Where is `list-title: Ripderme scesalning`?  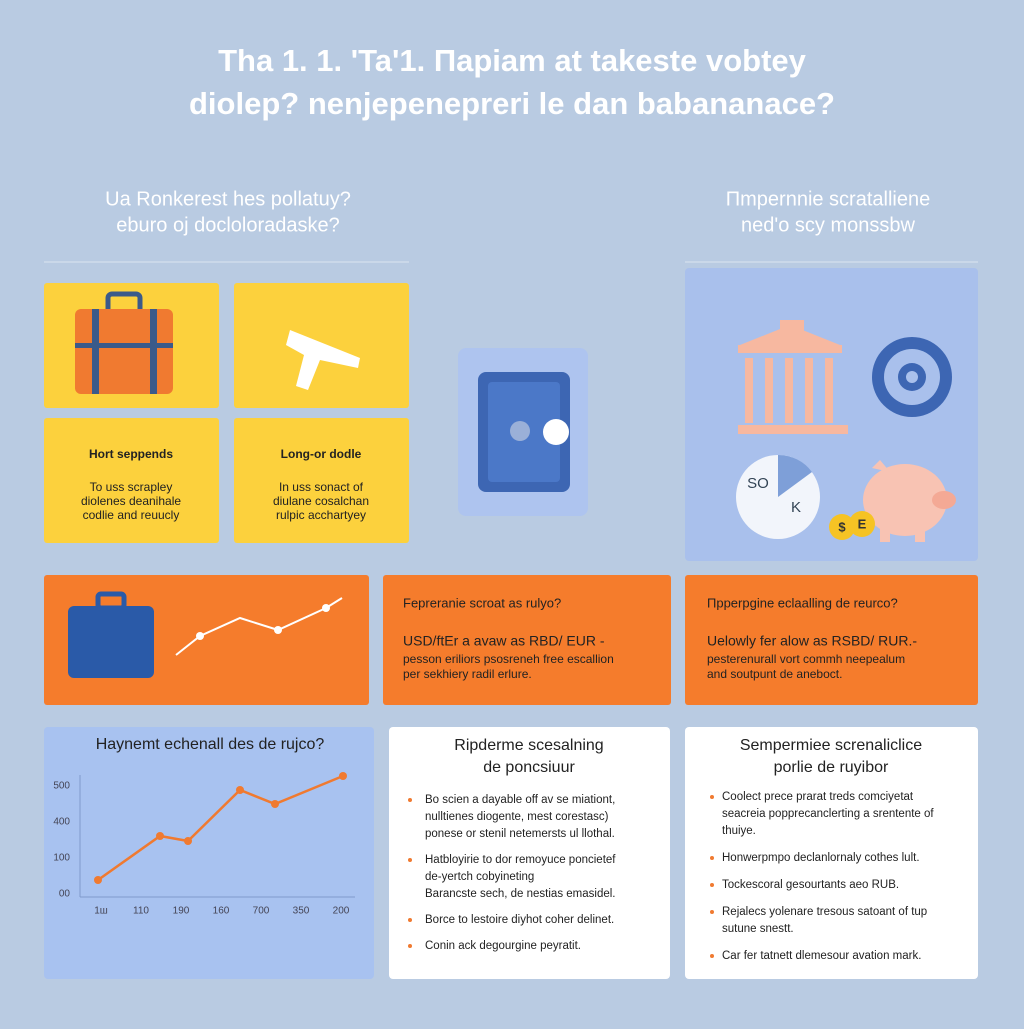 list-title: Ripderme scesalning is located at coordinates (528, 745).